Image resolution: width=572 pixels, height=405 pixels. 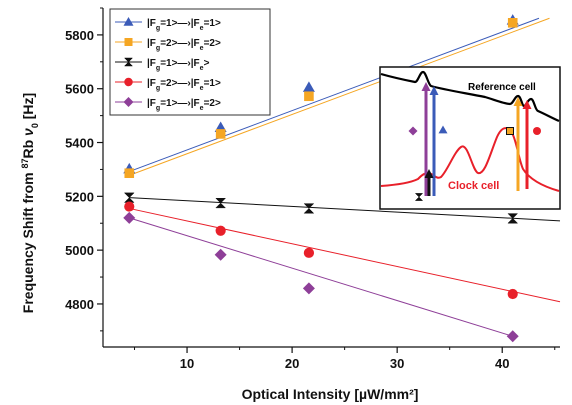 What do you see at coordinates (35, 125) in the screenshot?
I see `y-label-subscript: 0` at bounding box center [35, 125].